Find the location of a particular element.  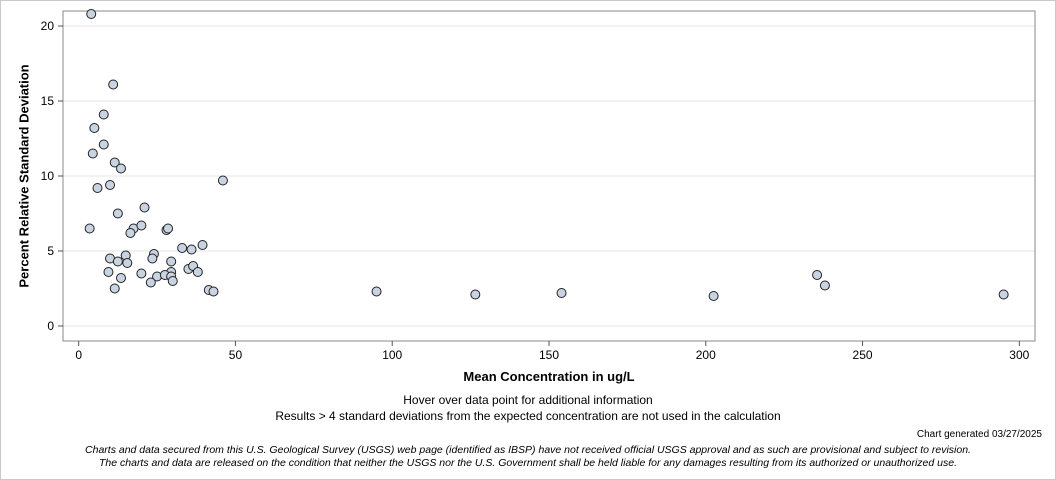

x-tick-label: 150 is located at coordinates (549, 355).